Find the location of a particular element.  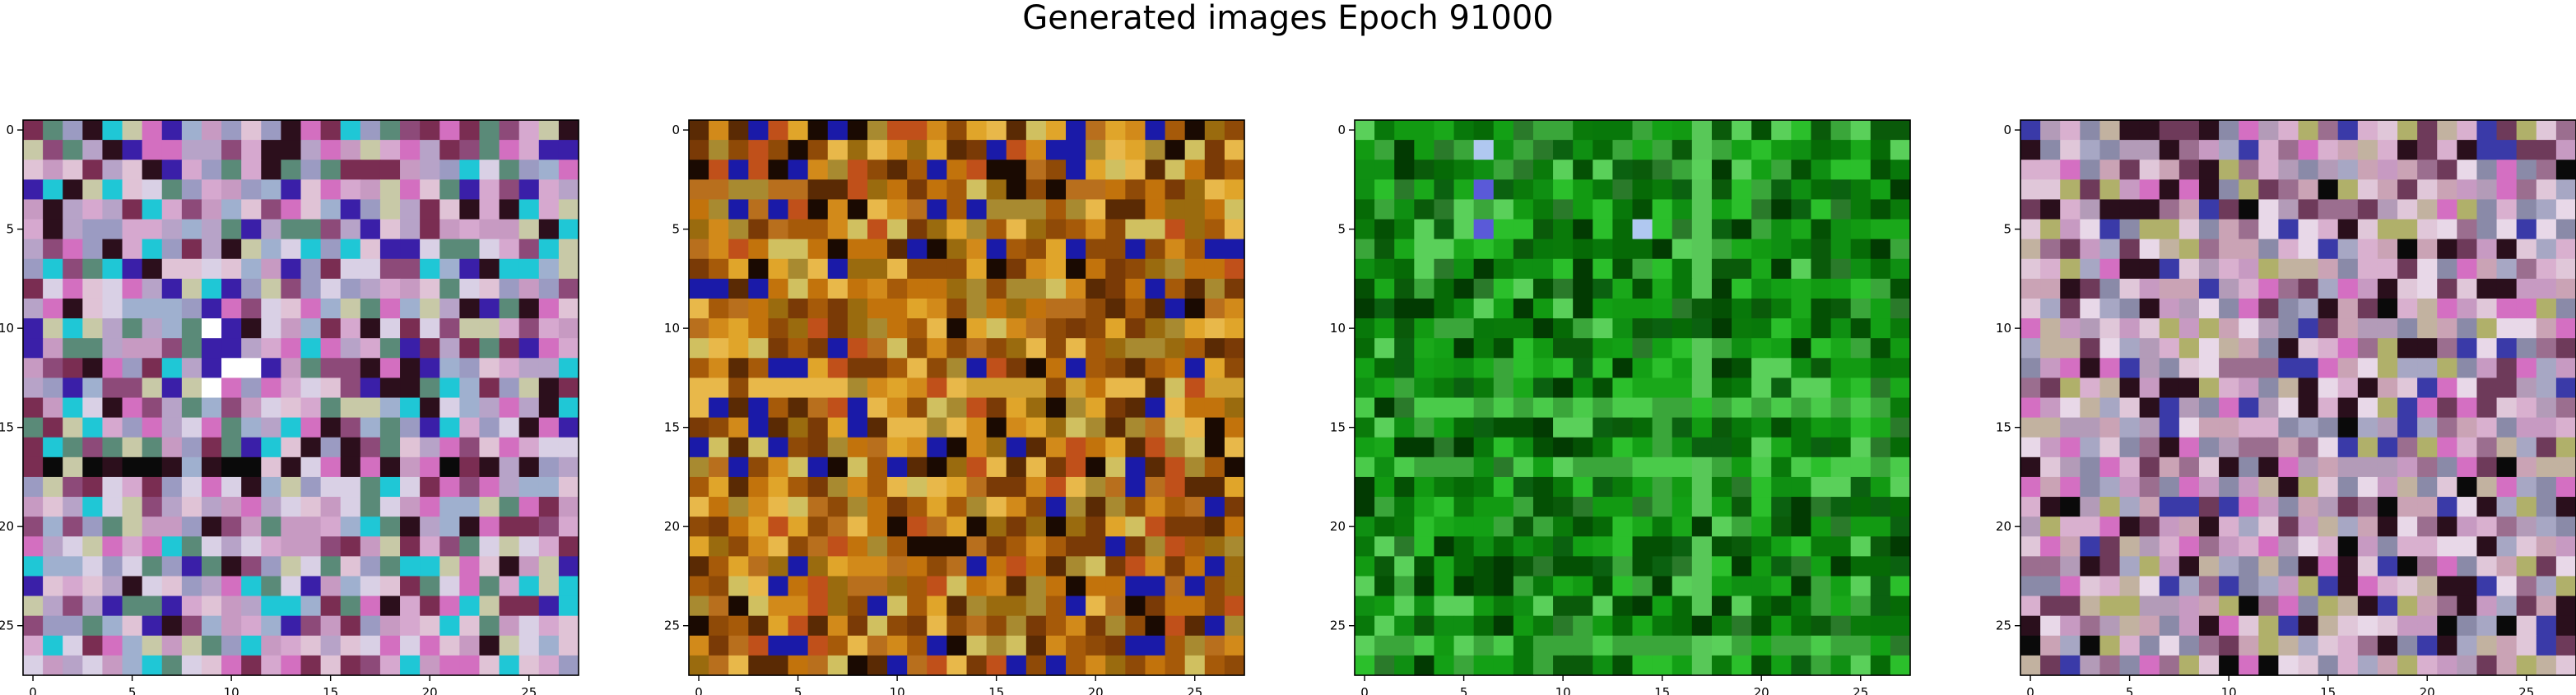

x-tick-label: 20 is located at coordinates (2427, 690).